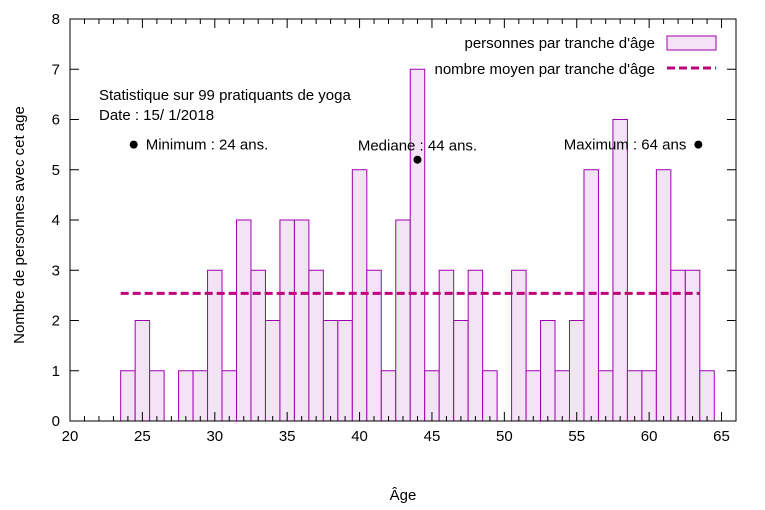 This screenshot has width=765, height=510. Describe the element at coordinates (207, 145) in the screenshot. I see `stat-label: Minimum : 24 ans.` at that location.